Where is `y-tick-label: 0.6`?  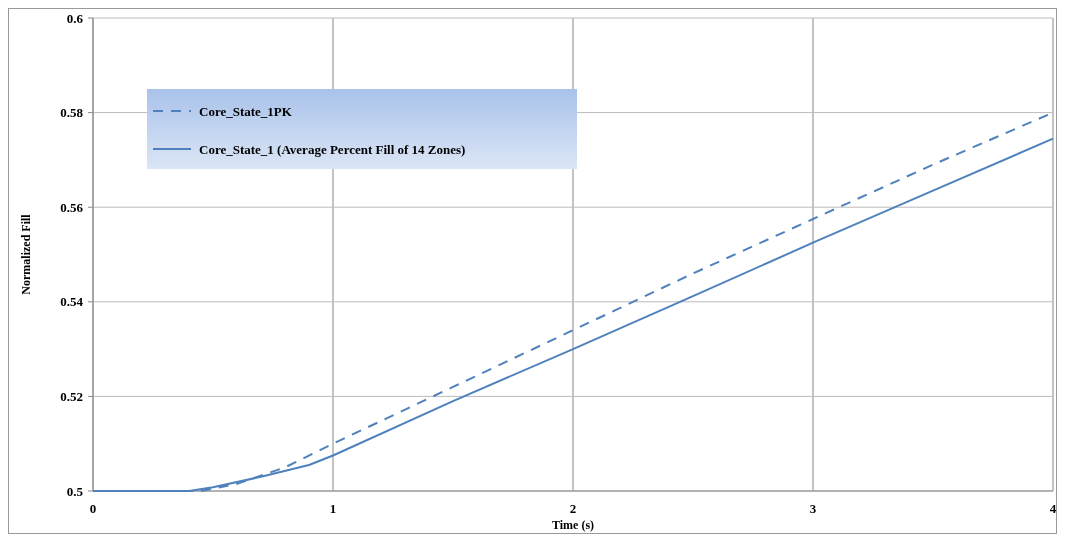 y-tick-label: 0.6 is located at coordinates (75, 18).